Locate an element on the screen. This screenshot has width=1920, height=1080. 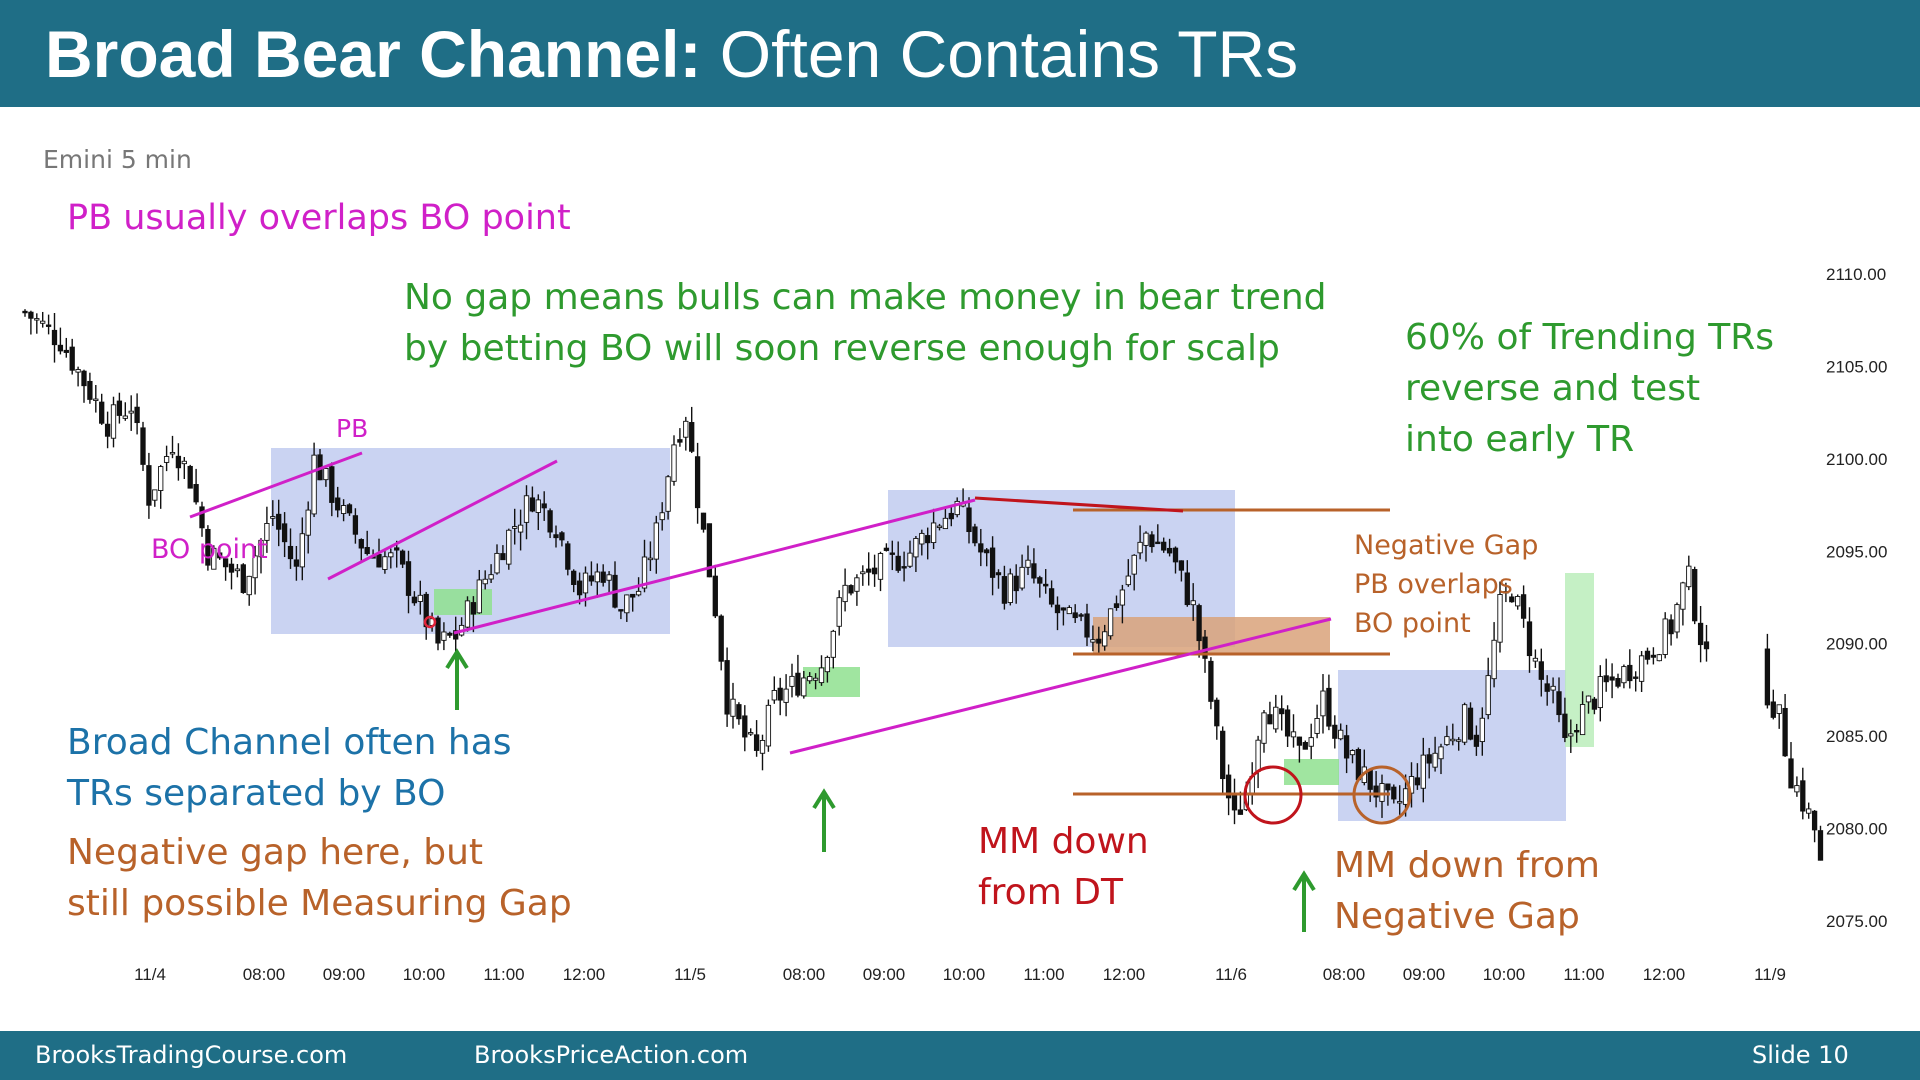
footer-site-course: BrooksTradingCourse.com is located at coordinates (191, 1055).